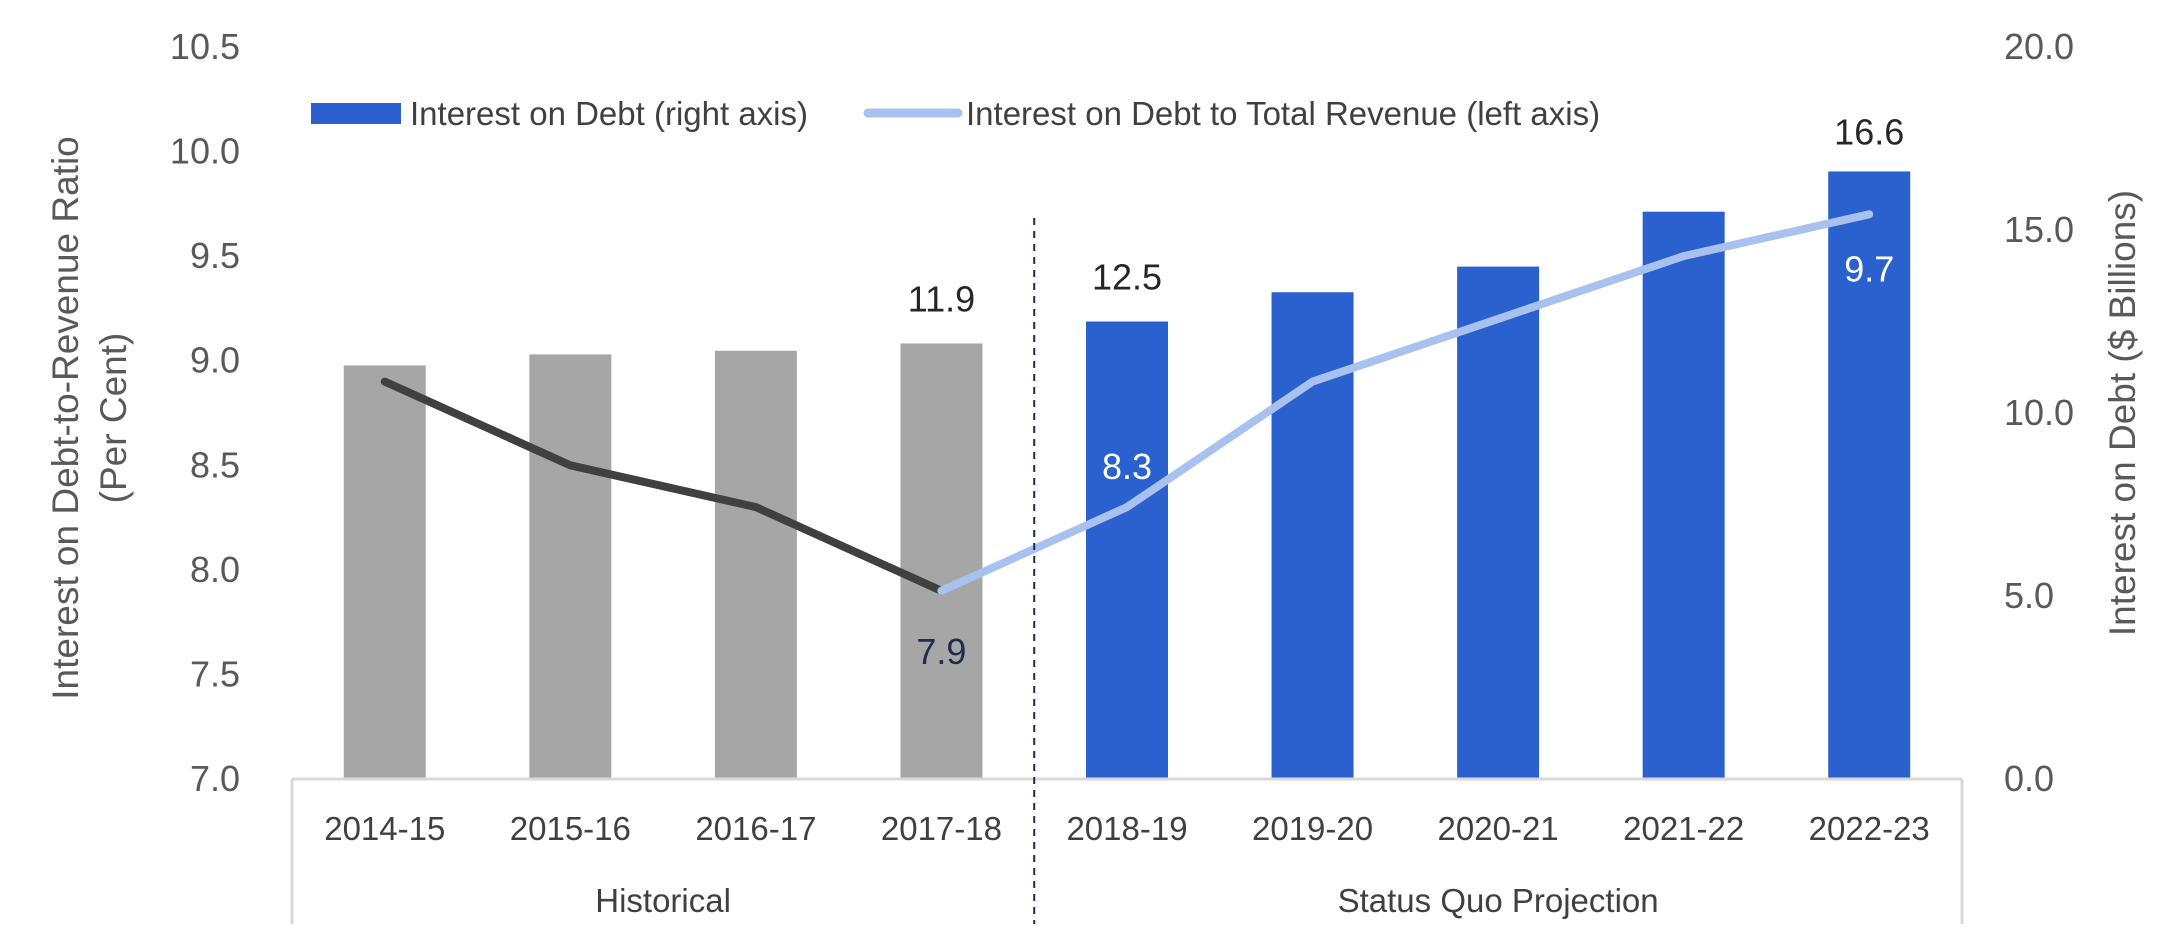 The height and width of the screenshot is (946, 2184). What do you see at coordinates (941, 828) in the screenshot?
I see `x-tick-label: 2017-18` at bounding box center [941, 828].